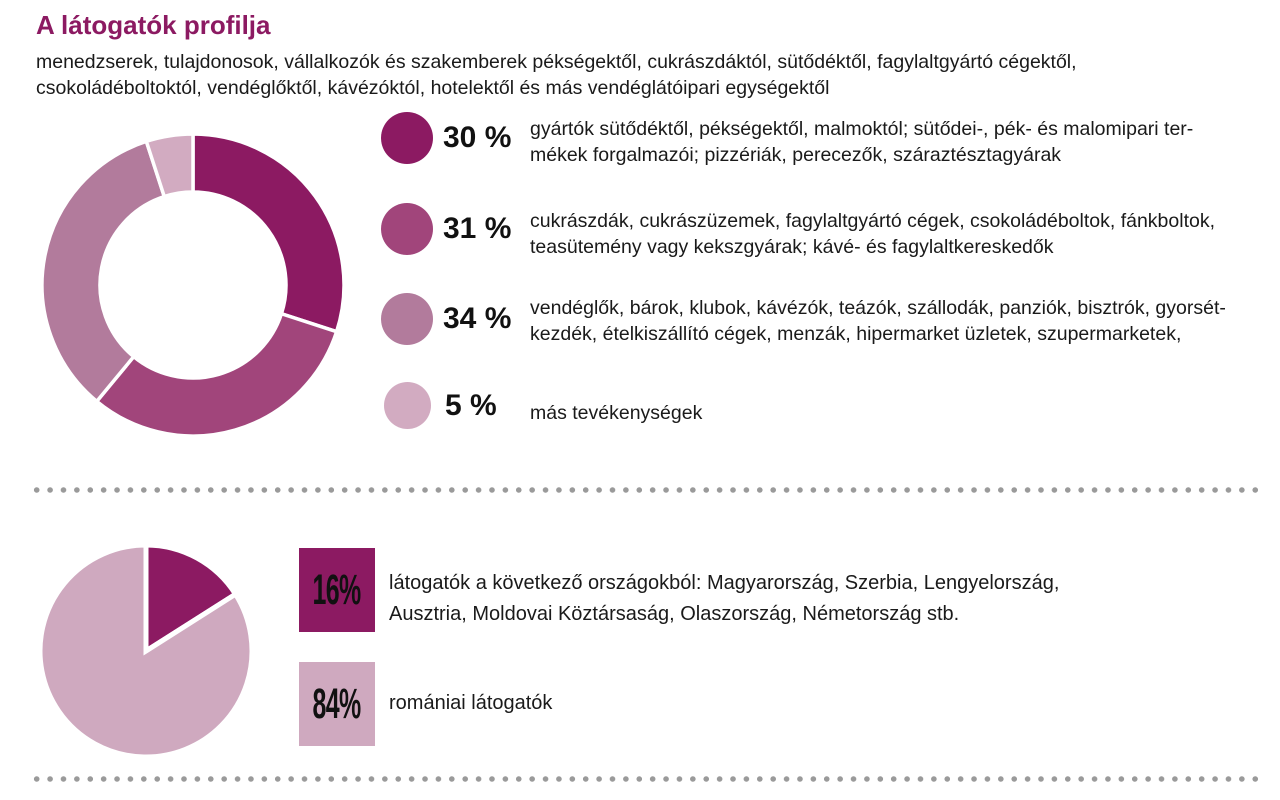 The height and width of the screenshot is (800, 1280). I want to click on legend-description-5-line-1: más tevékenységek, so click(616, 413).